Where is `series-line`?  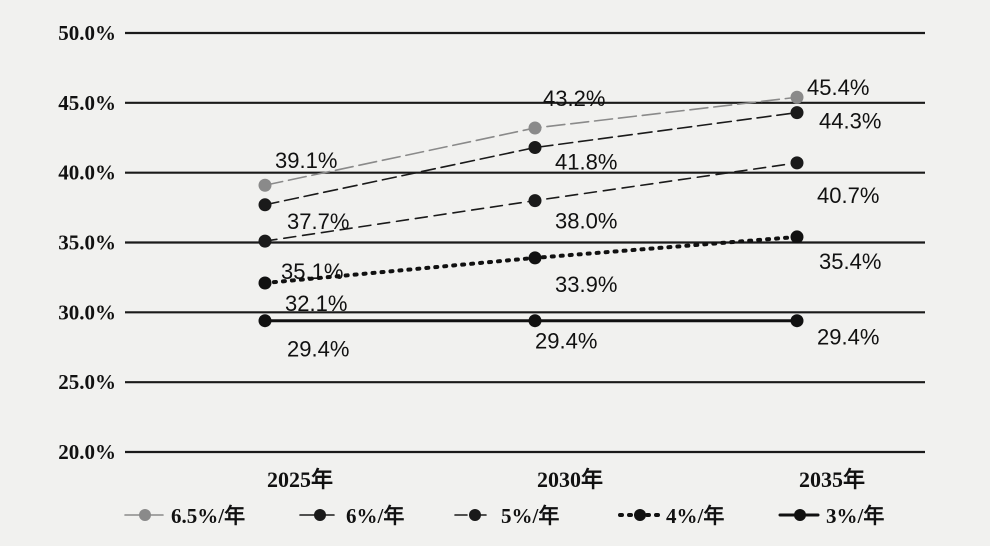
series-line is located at coordinates (531, 158).